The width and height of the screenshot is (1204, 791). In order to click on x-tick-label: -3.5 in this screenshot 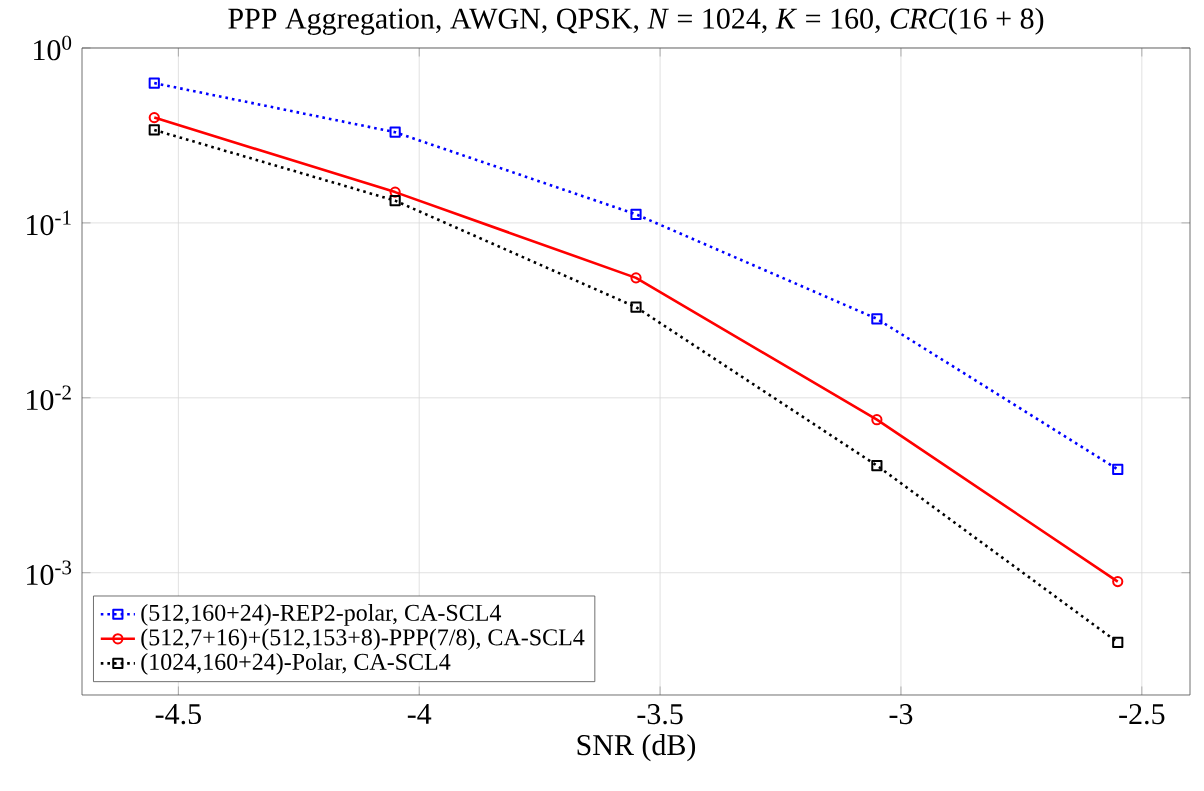, I will do `click(660, 714)`.